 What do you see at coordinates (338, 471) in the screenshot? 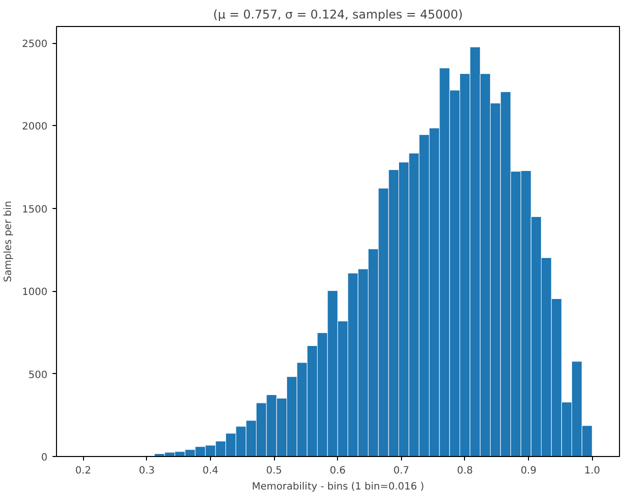
I see `x-tick-label: 0.6` at bounding box center [338, 471].